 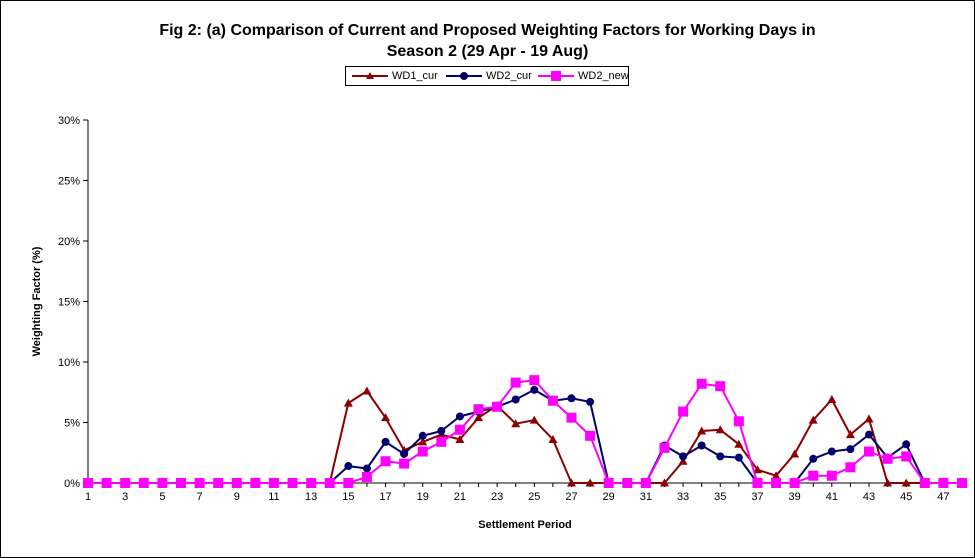 What do you see at coordinates (69, 363) in the screenshot?
I see `y-tick-label: 10%` at bounding box center [69, 363].